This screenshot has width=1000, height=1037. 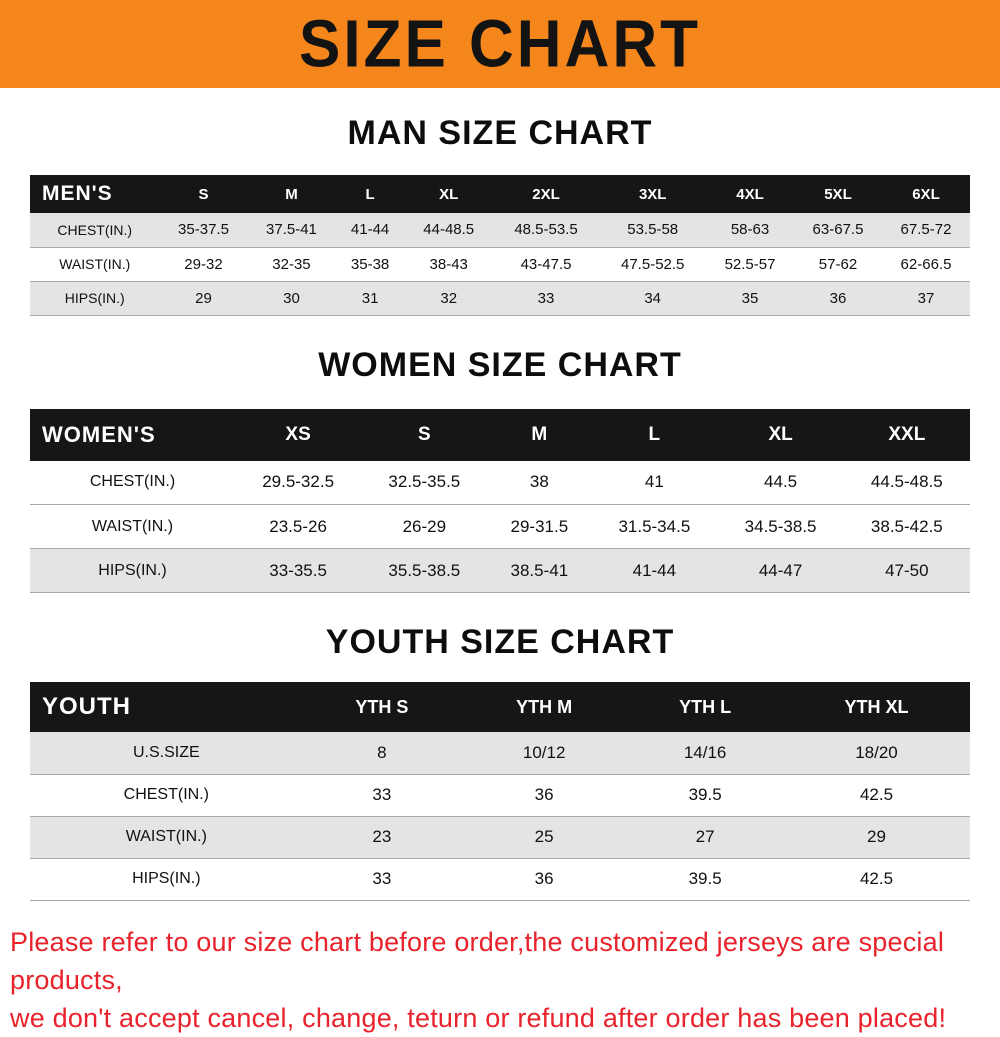 I want to click on table-row: WAIST(IN.) 23 25 27 29, so click(x=500, y=837).